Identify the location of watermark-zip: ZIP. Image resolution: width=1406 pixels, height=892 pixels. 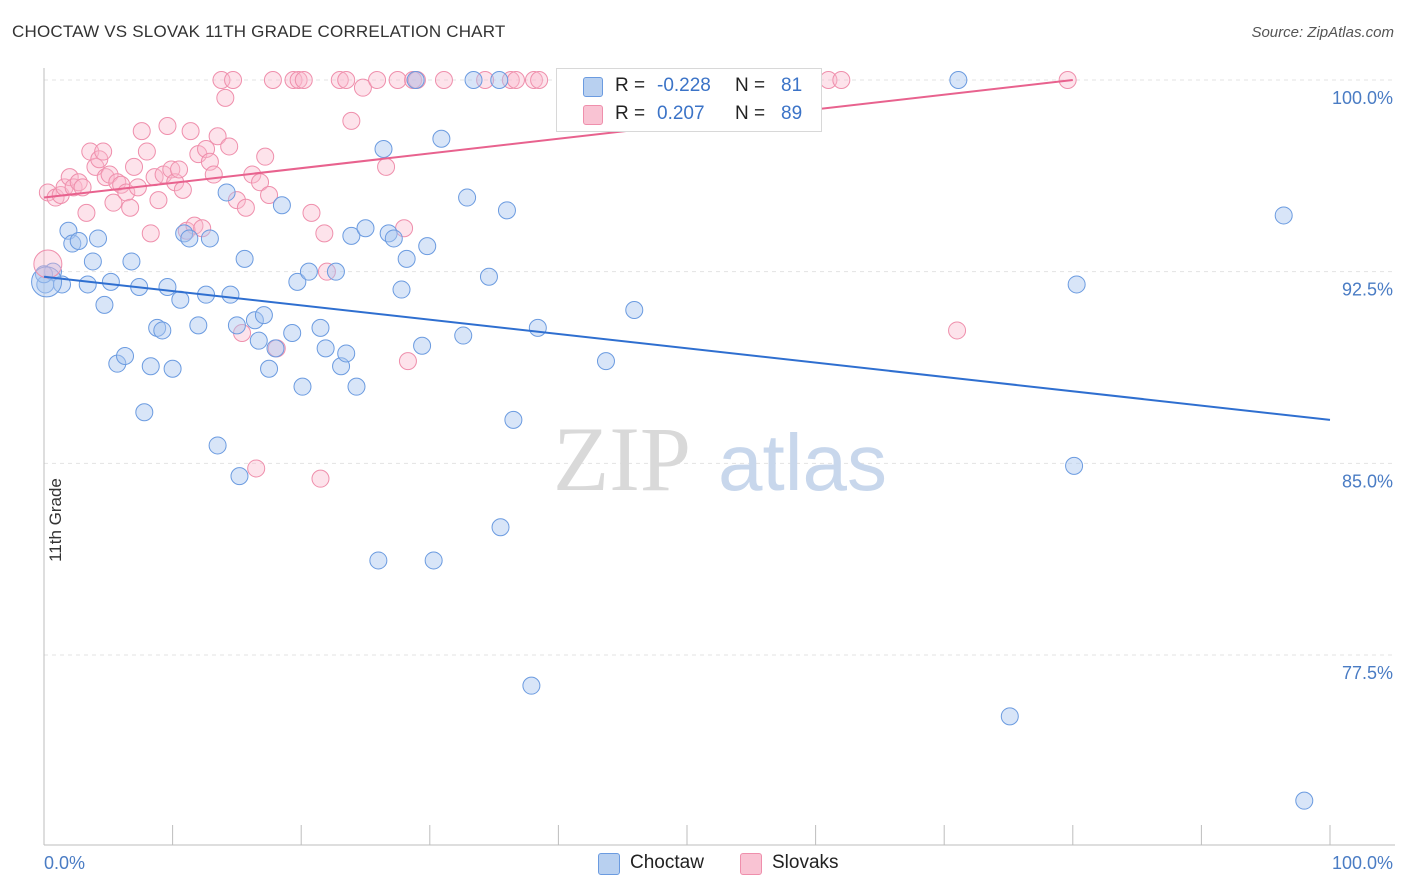
(622, 459).